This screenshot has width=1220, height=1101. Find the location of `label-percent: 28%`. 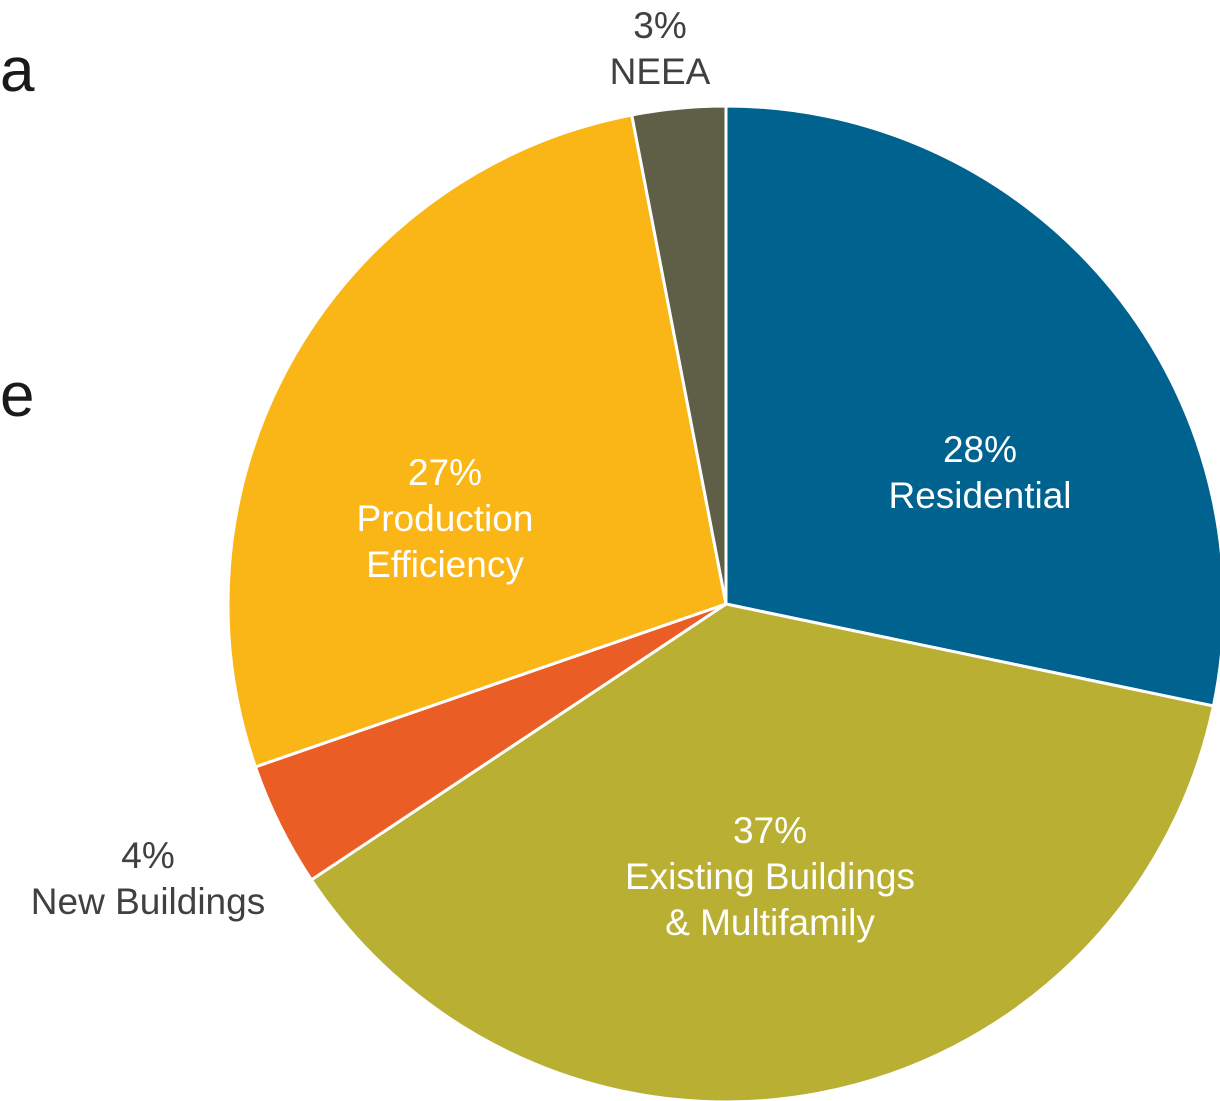

label-percent: 28% is located at coordinates (980, 449).